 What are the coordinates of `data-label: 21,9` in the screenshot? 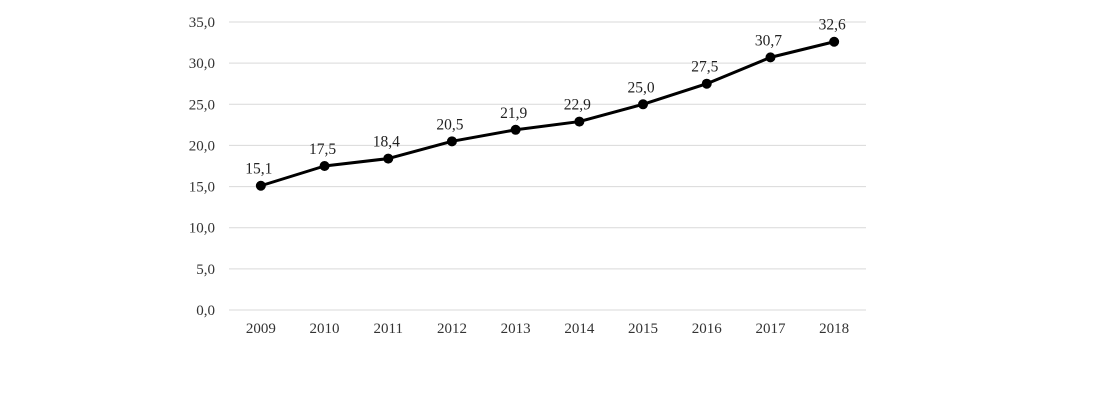 It's located at (513, 113).